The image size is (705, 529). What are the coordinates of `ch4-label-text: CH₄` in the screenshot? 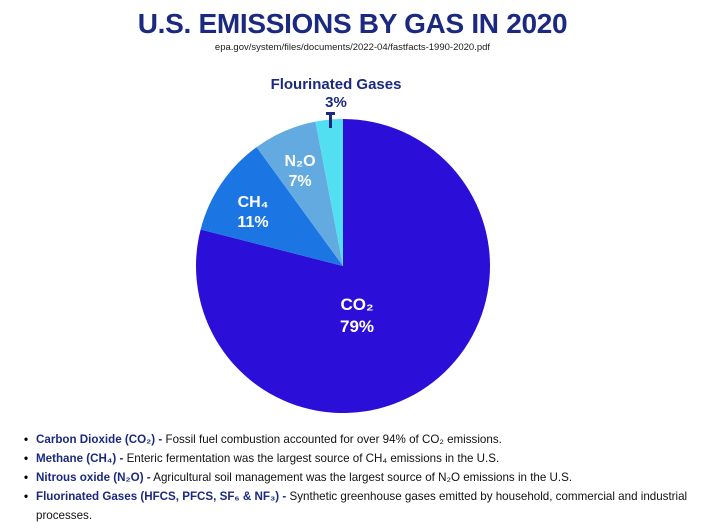 It's located at (253, 202).